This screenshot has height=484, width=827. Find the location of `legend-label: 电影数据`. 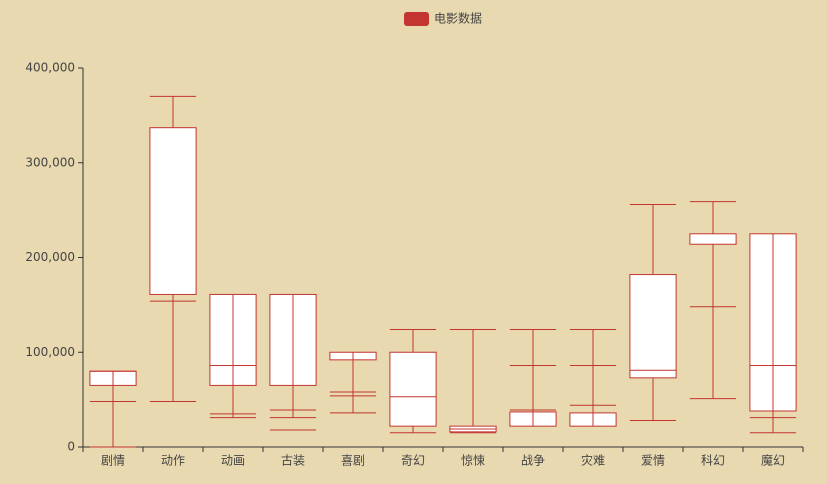

legend-label: 电影数据 is located at coordinates (458, 18).